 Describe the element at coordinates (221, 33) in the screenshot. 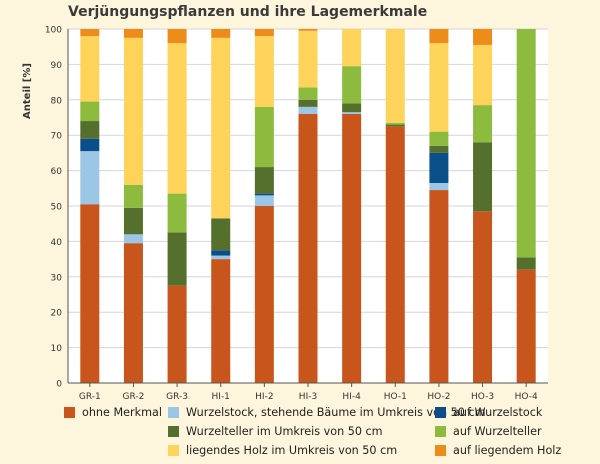

I see `bar-segment-hi-1-s6` at that location.